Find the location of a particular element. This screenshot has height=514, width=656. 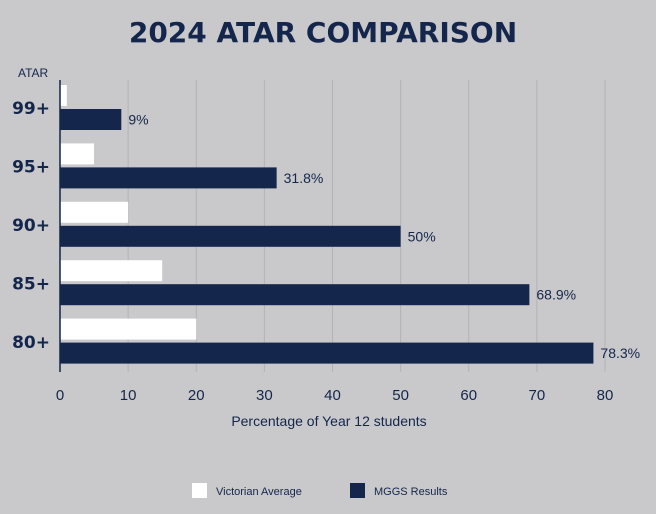

data-label: 50% is located at coordinates (422, 236).